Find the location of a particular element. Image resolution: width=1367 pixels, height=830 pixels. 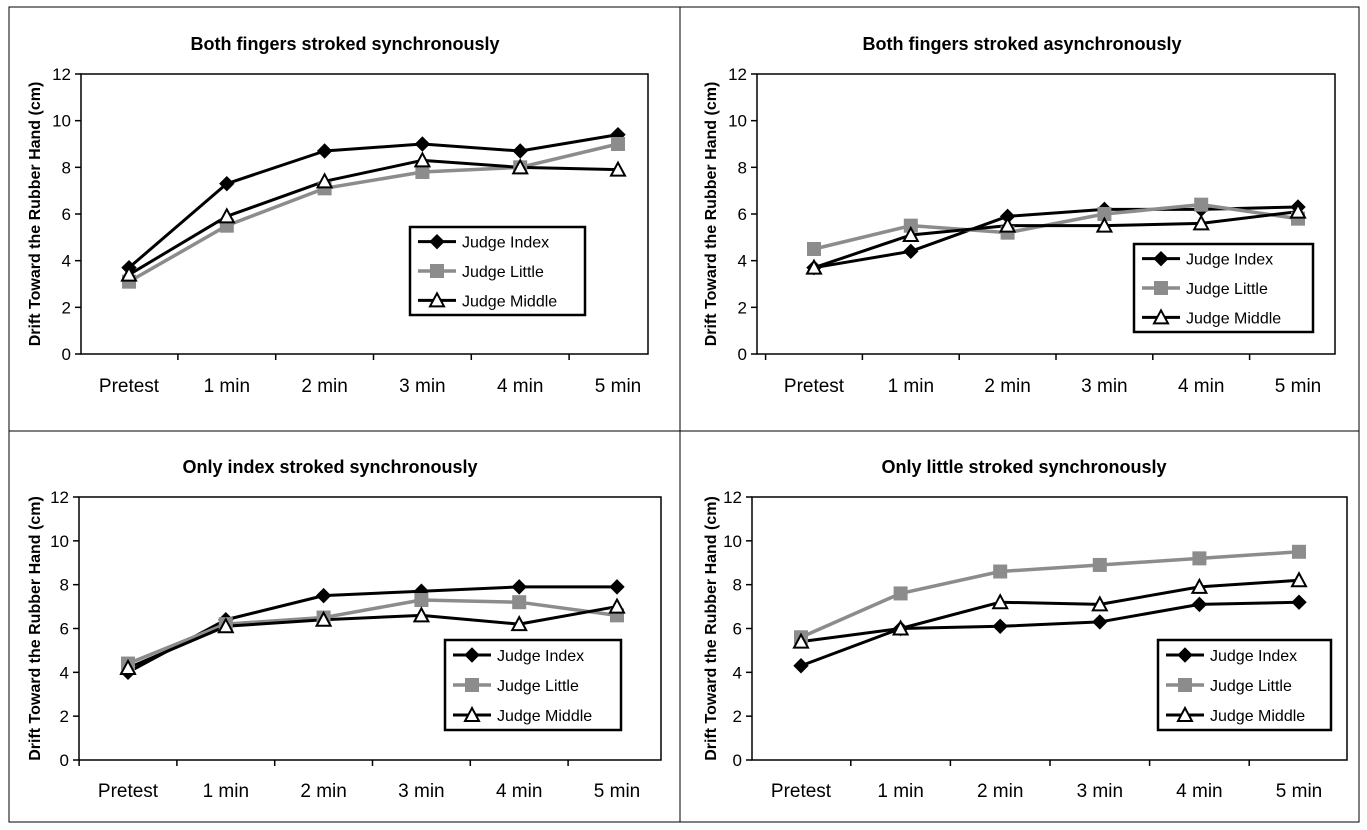

x-tick-label: 2 min is located at coordinates (1007, 386).